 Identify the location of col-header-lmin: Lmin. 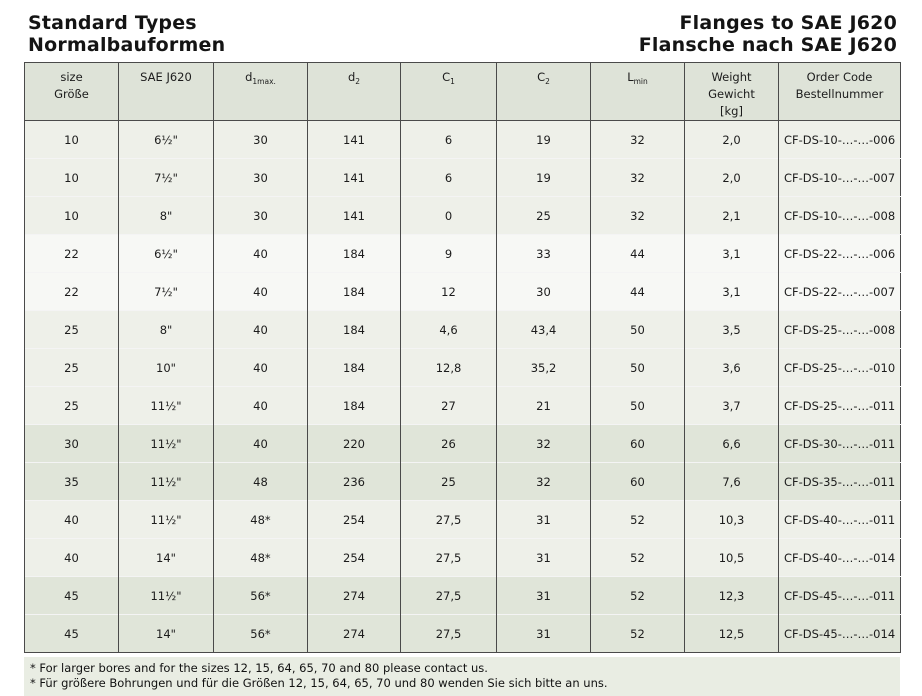
(637, 91).